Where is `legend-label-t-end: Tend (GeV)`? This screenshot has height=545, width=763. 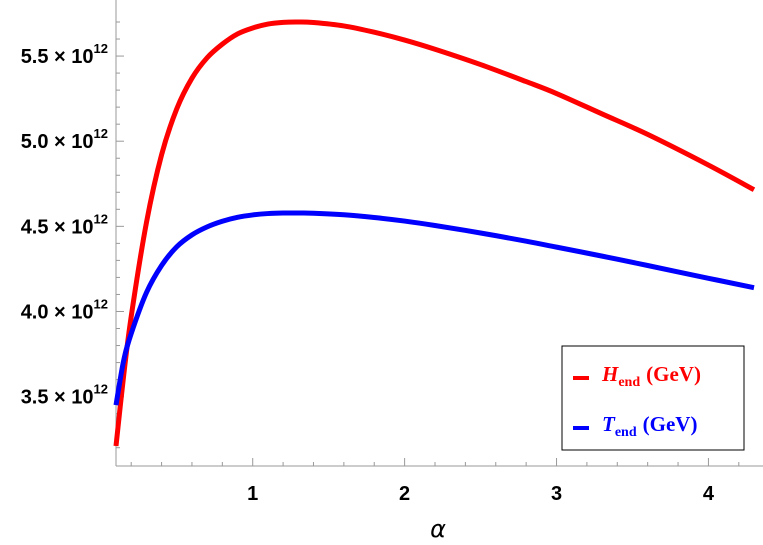 legend-label-t-end: Tend (GeV) is located at coordinates (649, 426).